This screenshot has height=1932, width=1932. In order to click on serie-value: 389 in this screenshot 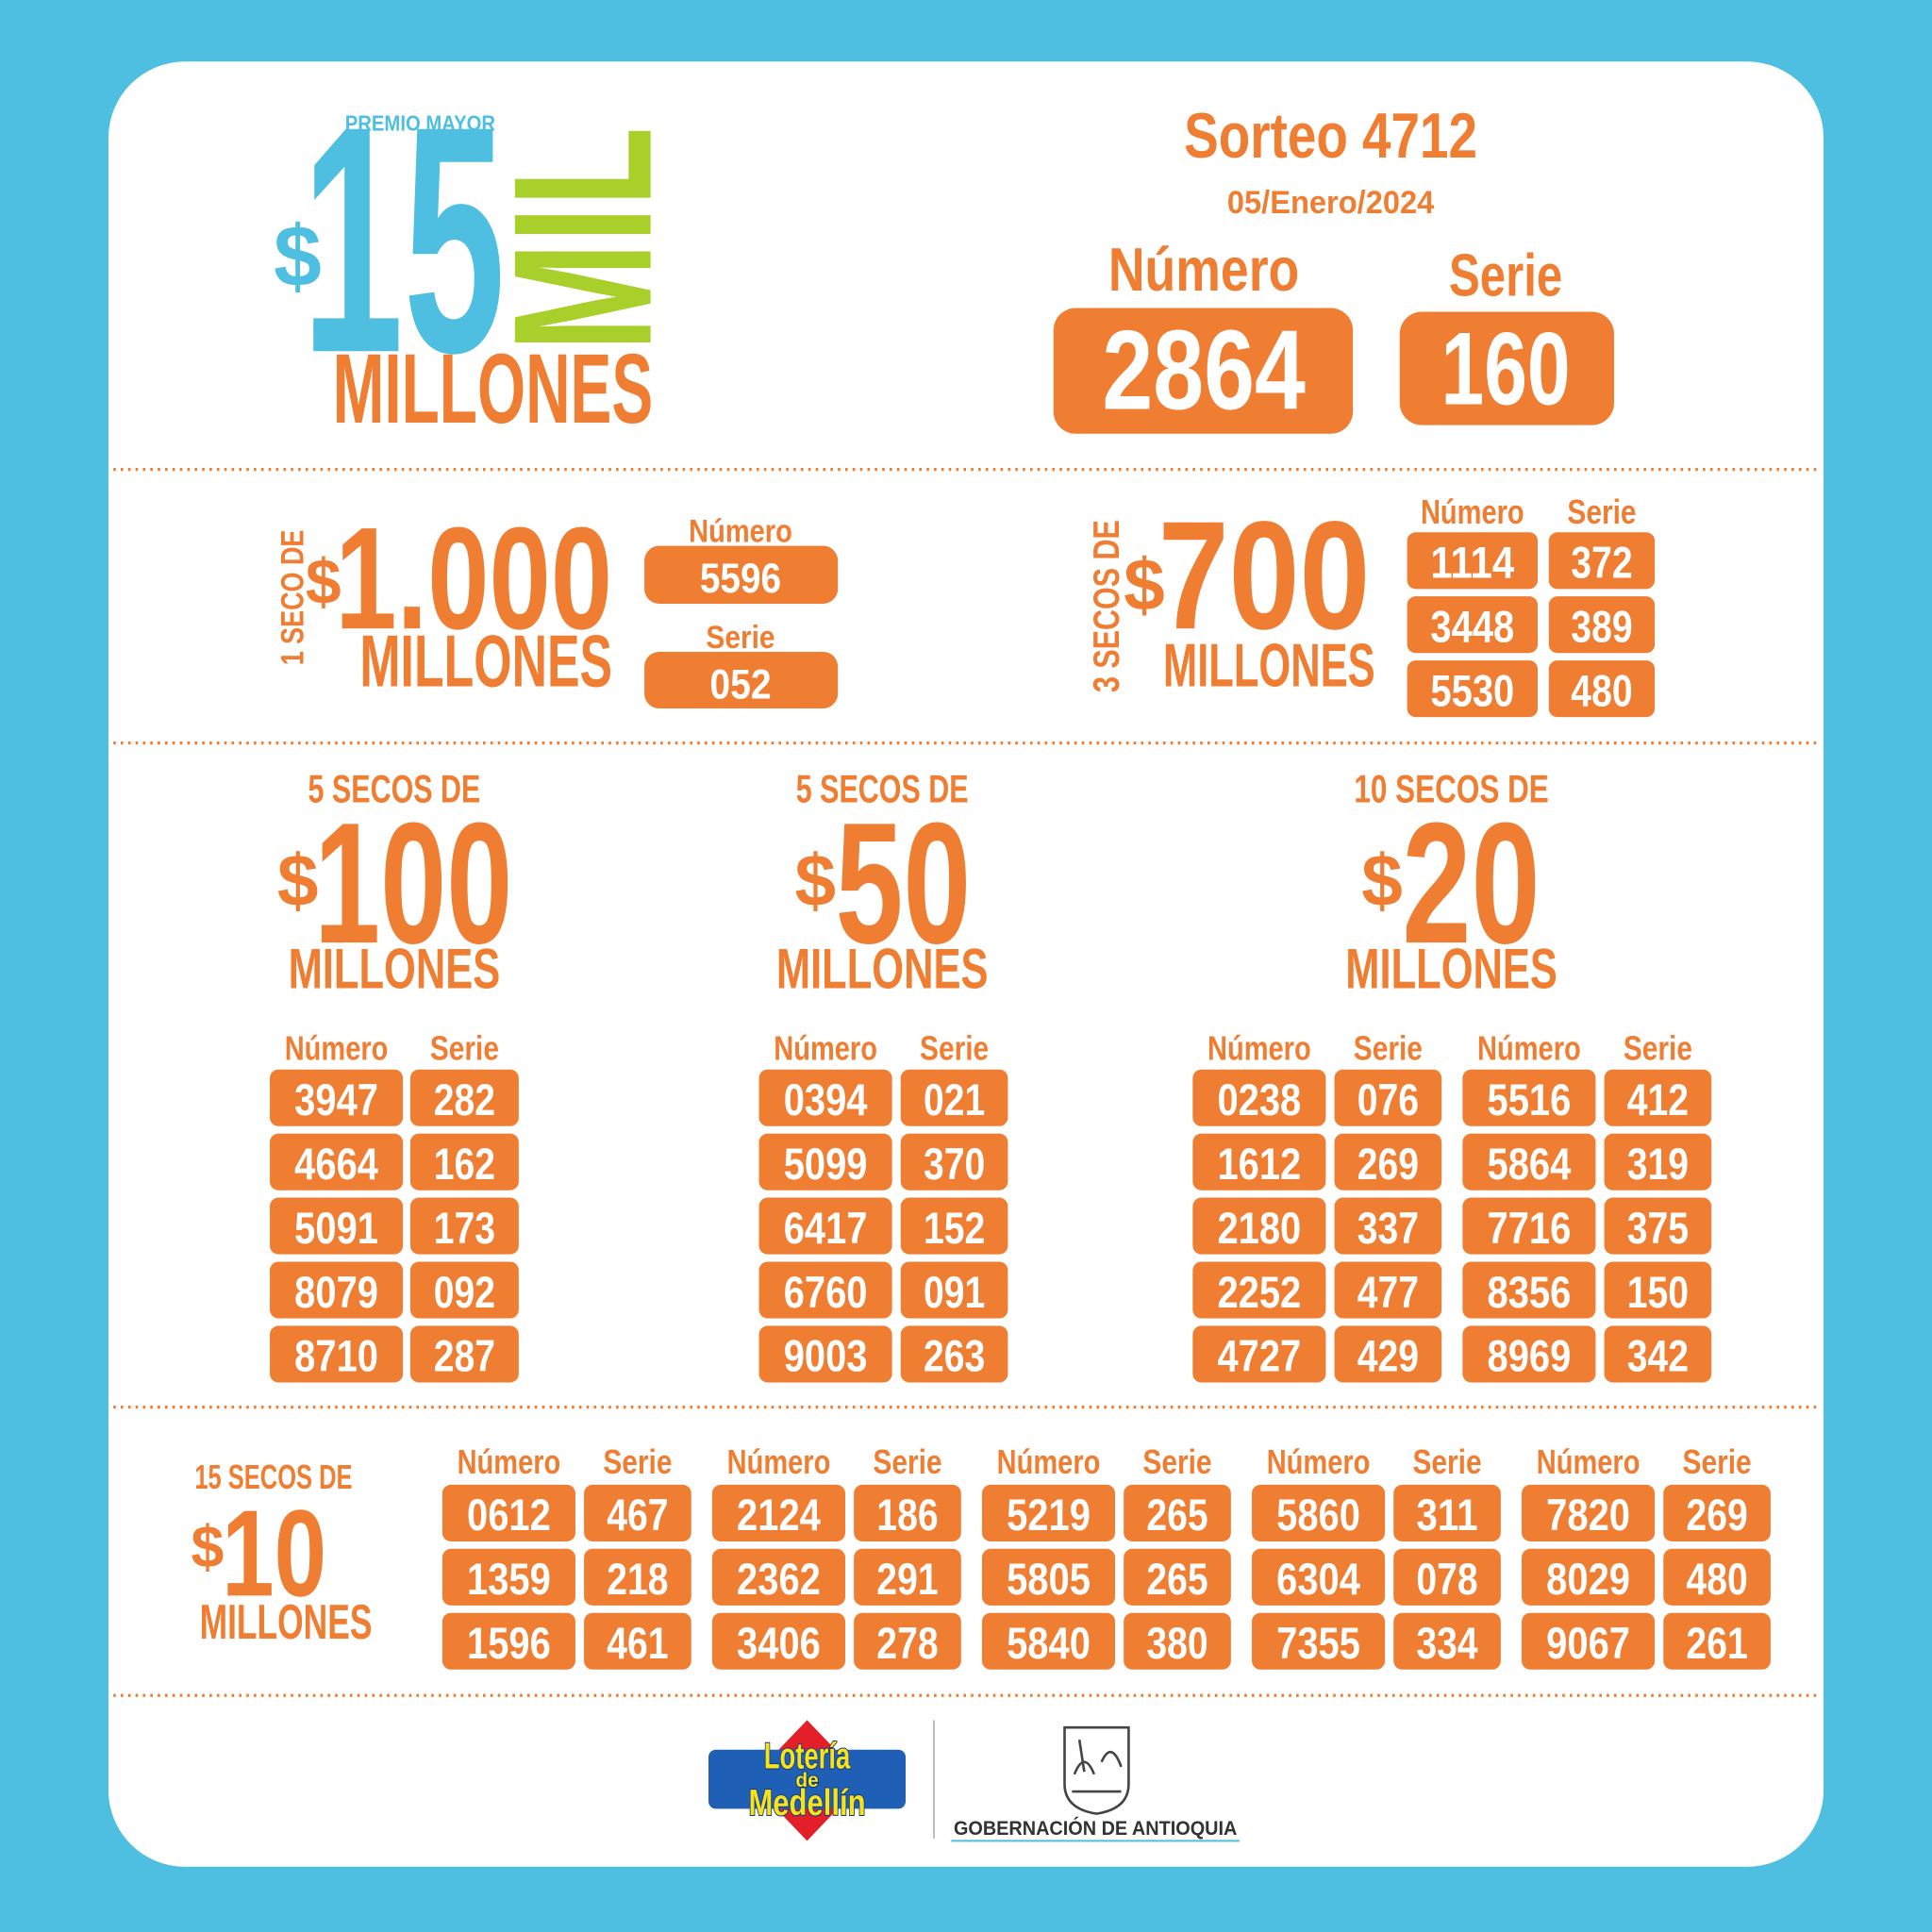, I will do `click(1601, 626)`.